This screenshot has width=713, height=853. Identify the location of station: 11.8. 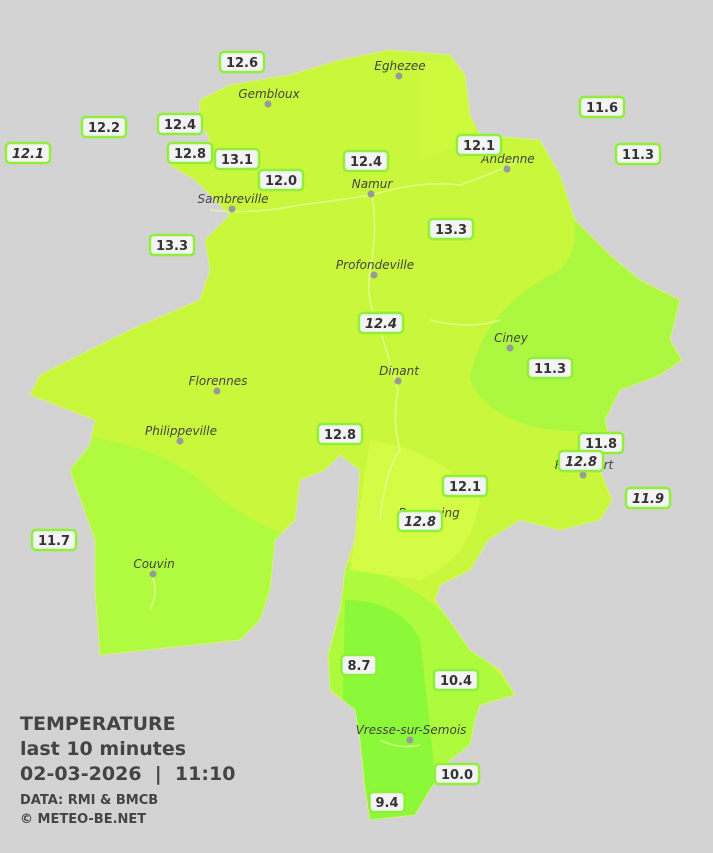
(601, 443).